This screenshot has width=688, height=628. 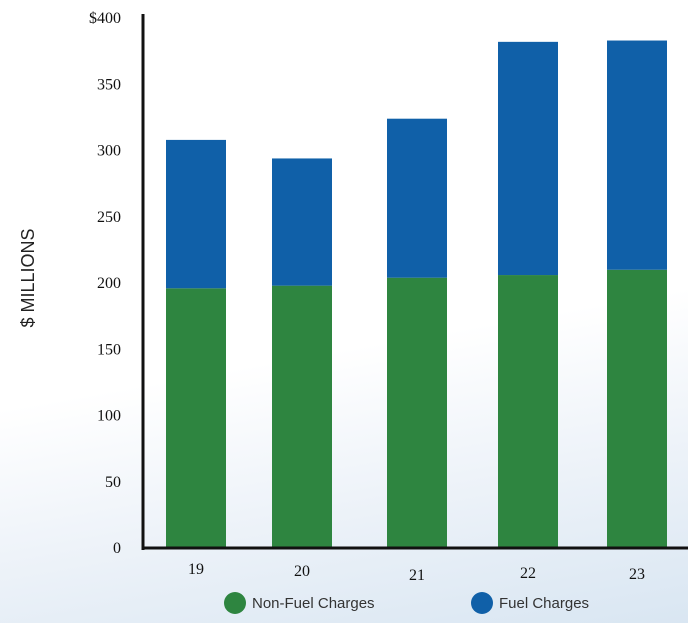 What do you see at coordinates (109, 151) in the screenshot?
I see `y-tick-label: 300` at bounding box center [109, 151].